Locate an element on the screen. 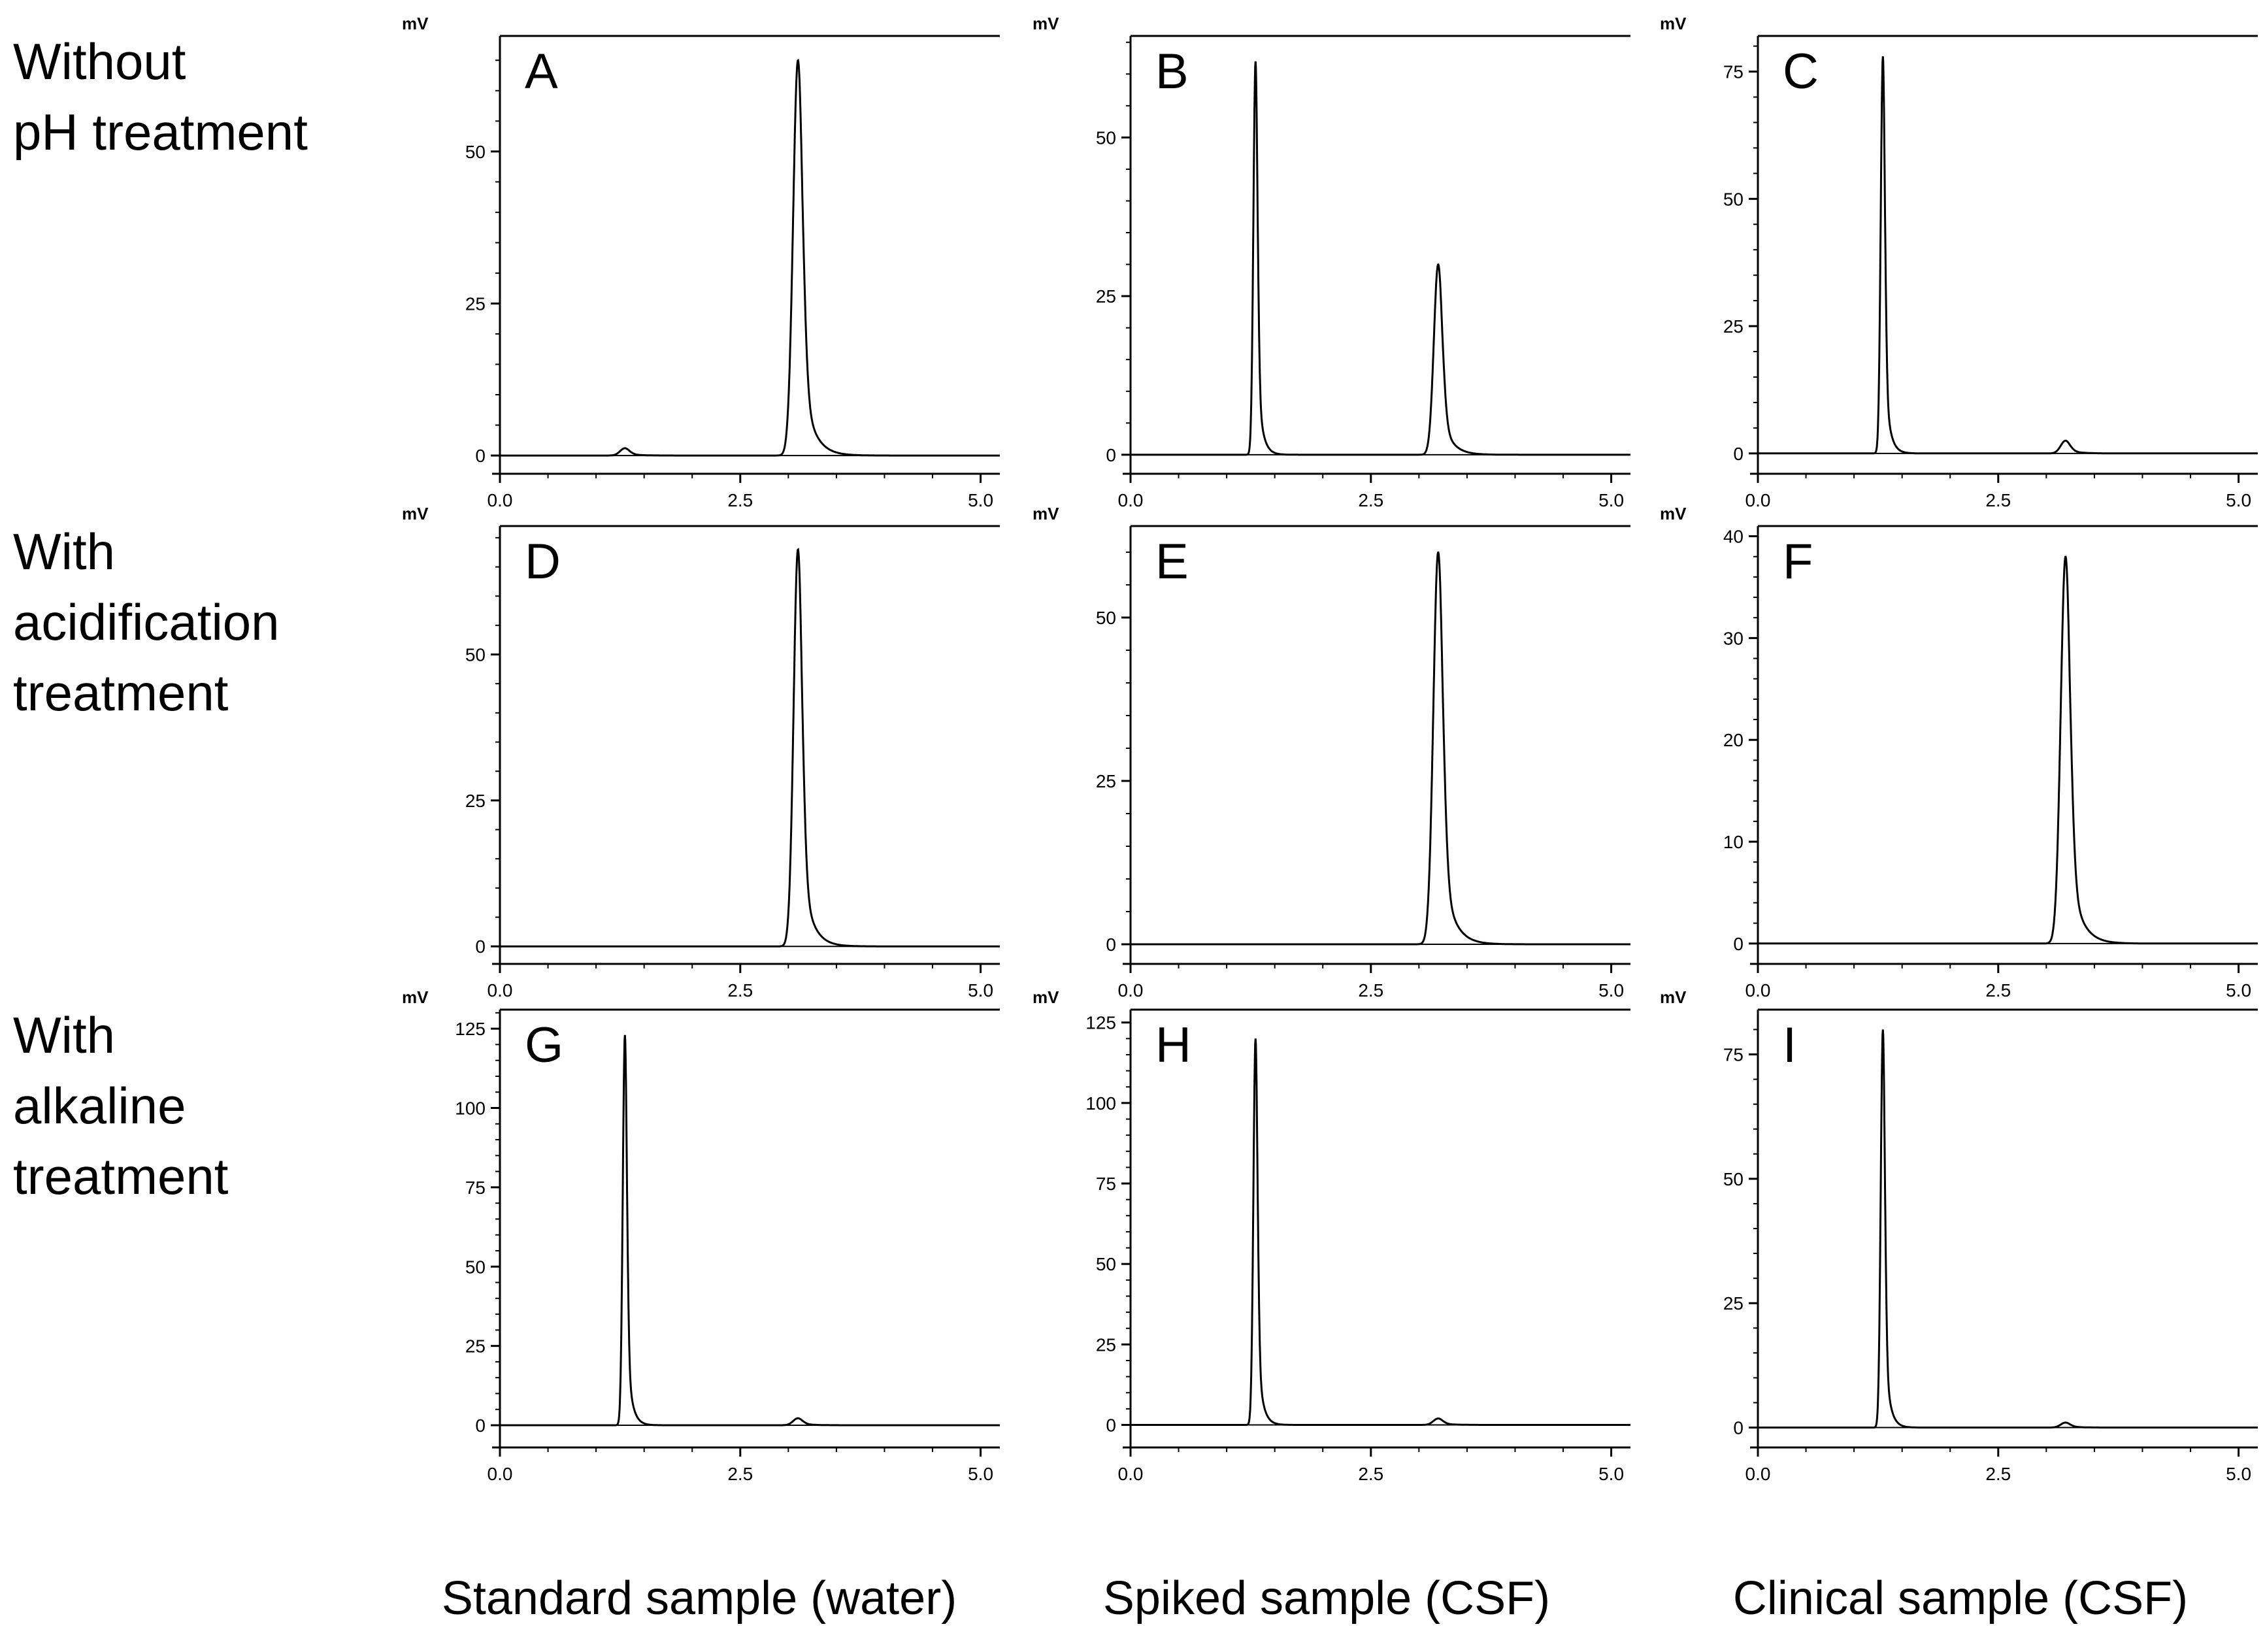  panel-letter: C is located at coordinates (1801, 71).